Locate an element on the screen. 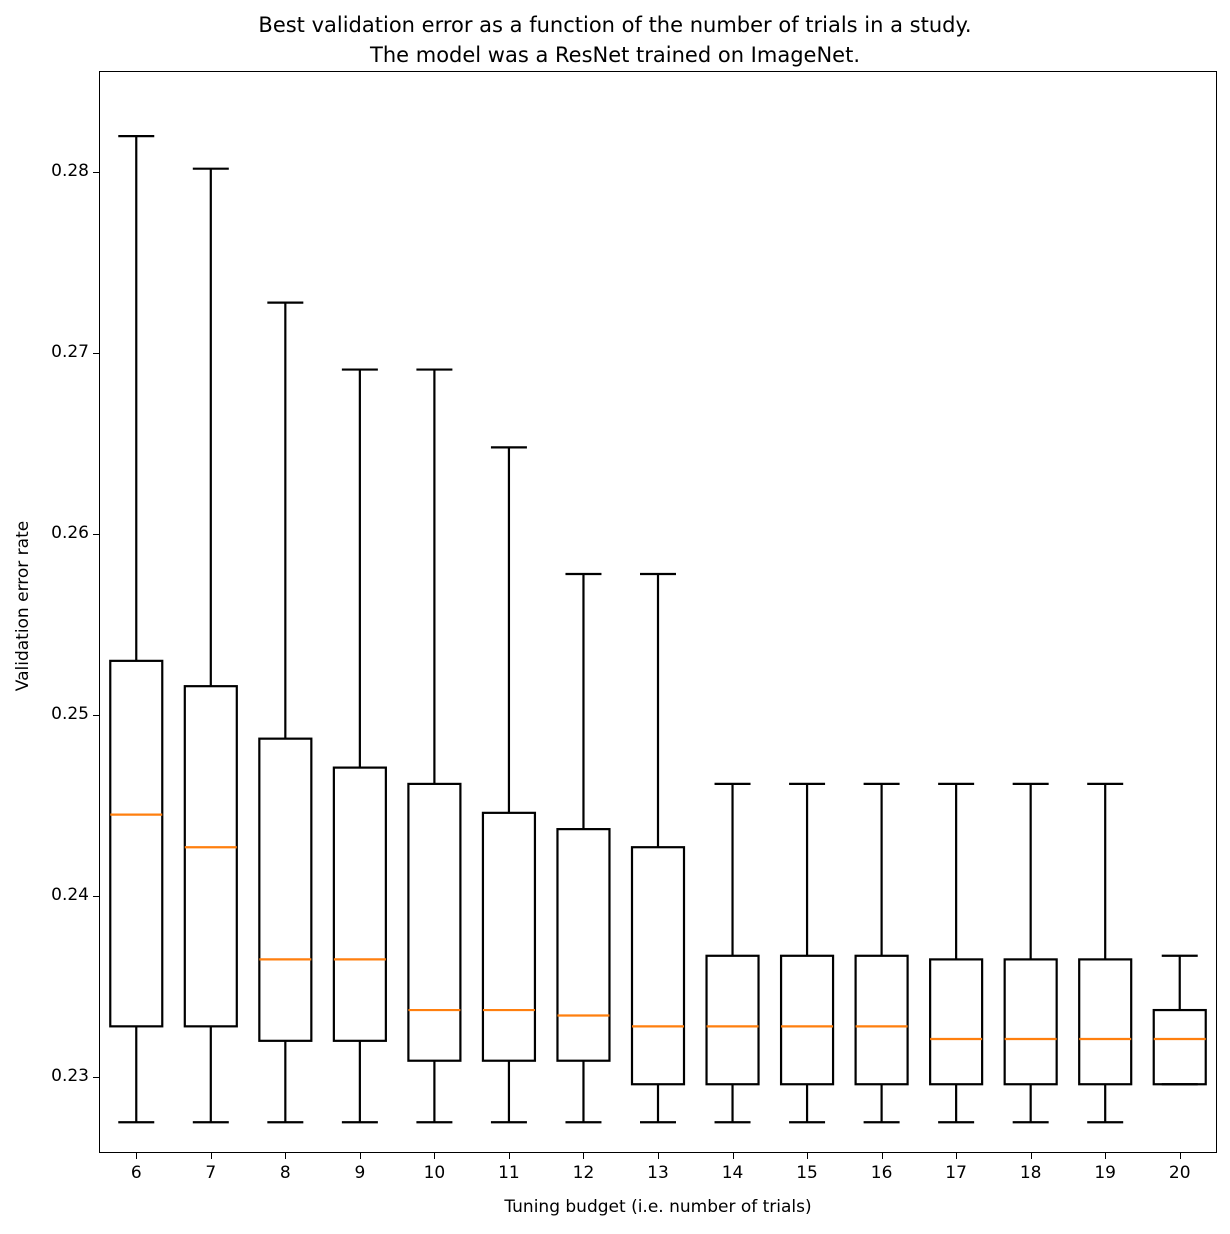 Image resolution: width=1230 pixels, height=1234 pixels. x-tick-label: 18 is located at coordinates (1030, 1173).